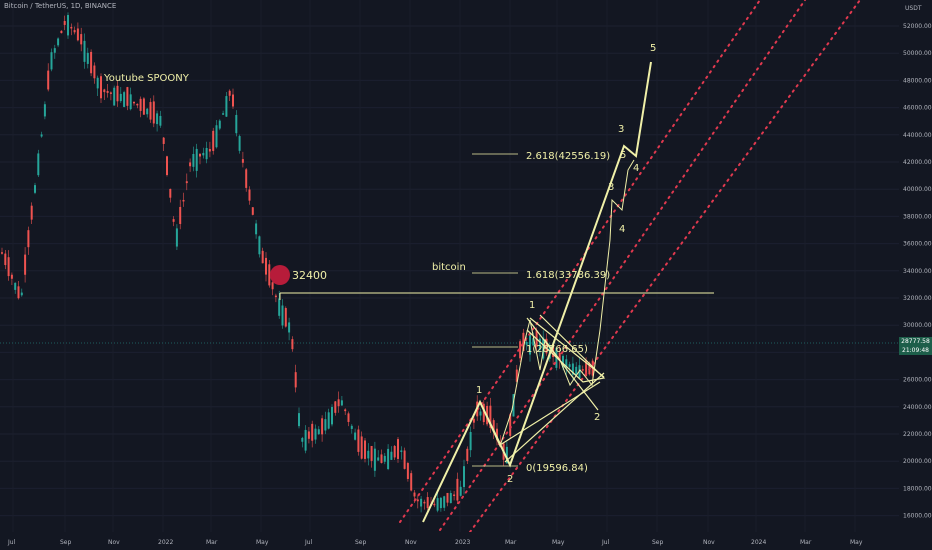 The image size is (932, 550). I want to click on wave-label-5a: 5, so click(623, 155).